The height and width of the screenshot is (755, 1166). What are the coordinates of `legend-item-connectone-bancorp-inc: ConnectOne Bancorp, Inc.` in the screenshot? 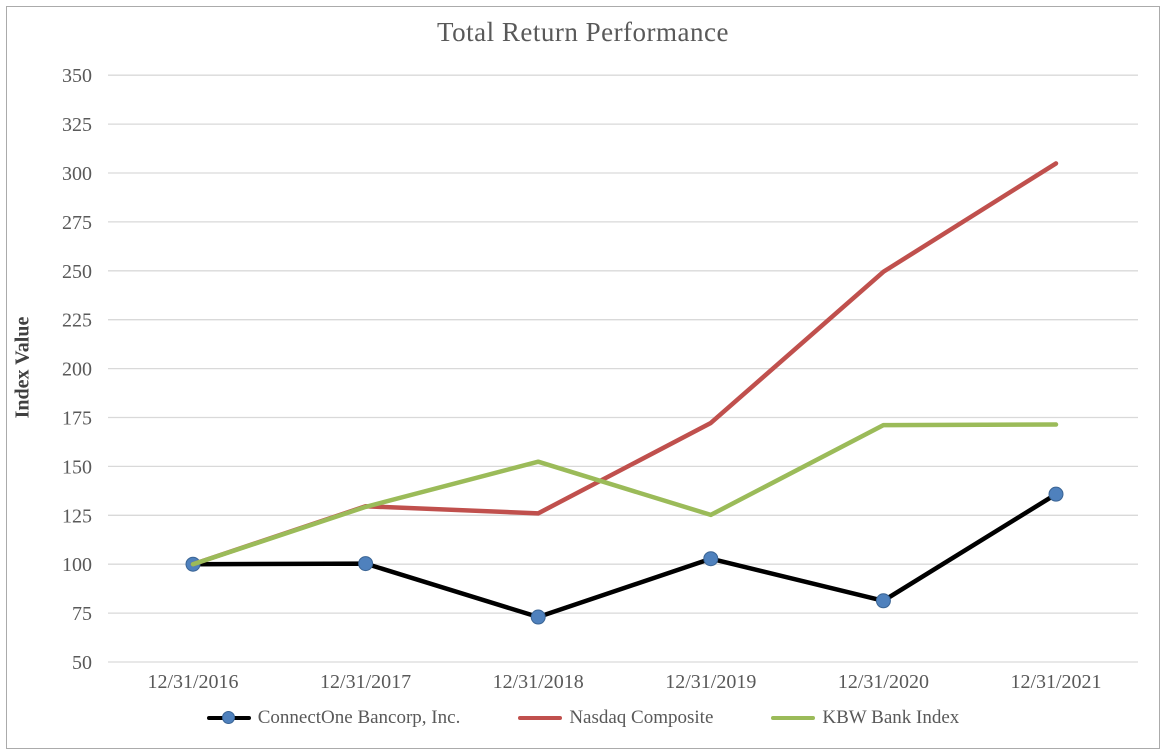 It's located at (333, 718).